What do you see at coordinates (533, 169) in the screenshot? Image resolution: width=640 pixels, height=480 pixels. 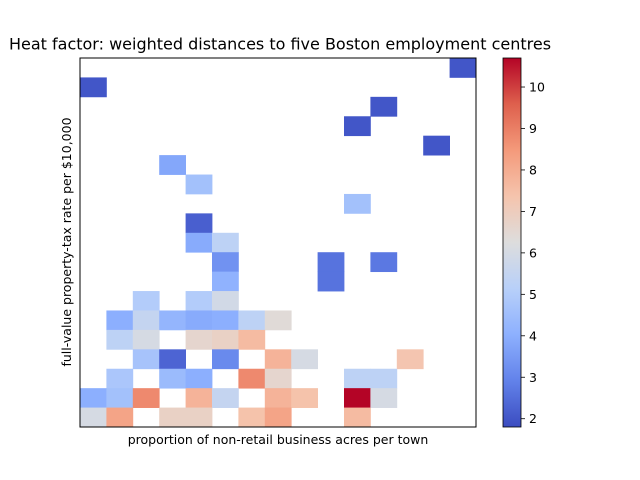 I see `colorbar-tick-label: 8` at bounding box center [533, 169].